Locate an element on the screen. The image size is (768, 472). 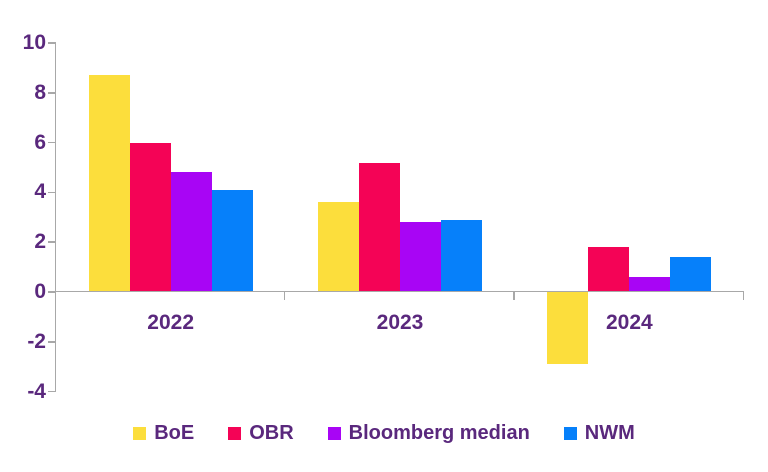
x-axis-label-2023: 2023 is located at coordinates (400, 322).